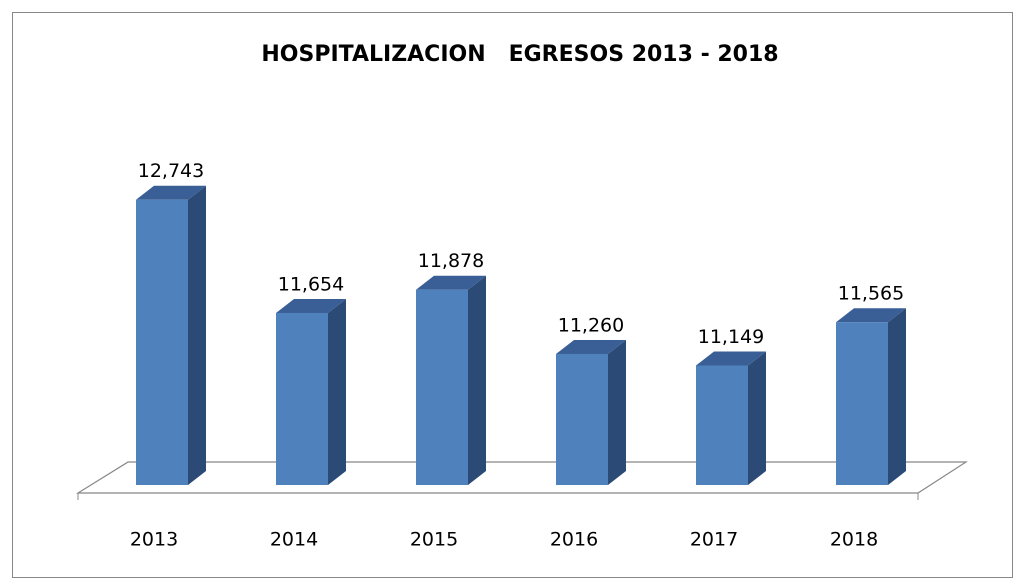  I want to click on value-label: 11,878, so click(451, 261).